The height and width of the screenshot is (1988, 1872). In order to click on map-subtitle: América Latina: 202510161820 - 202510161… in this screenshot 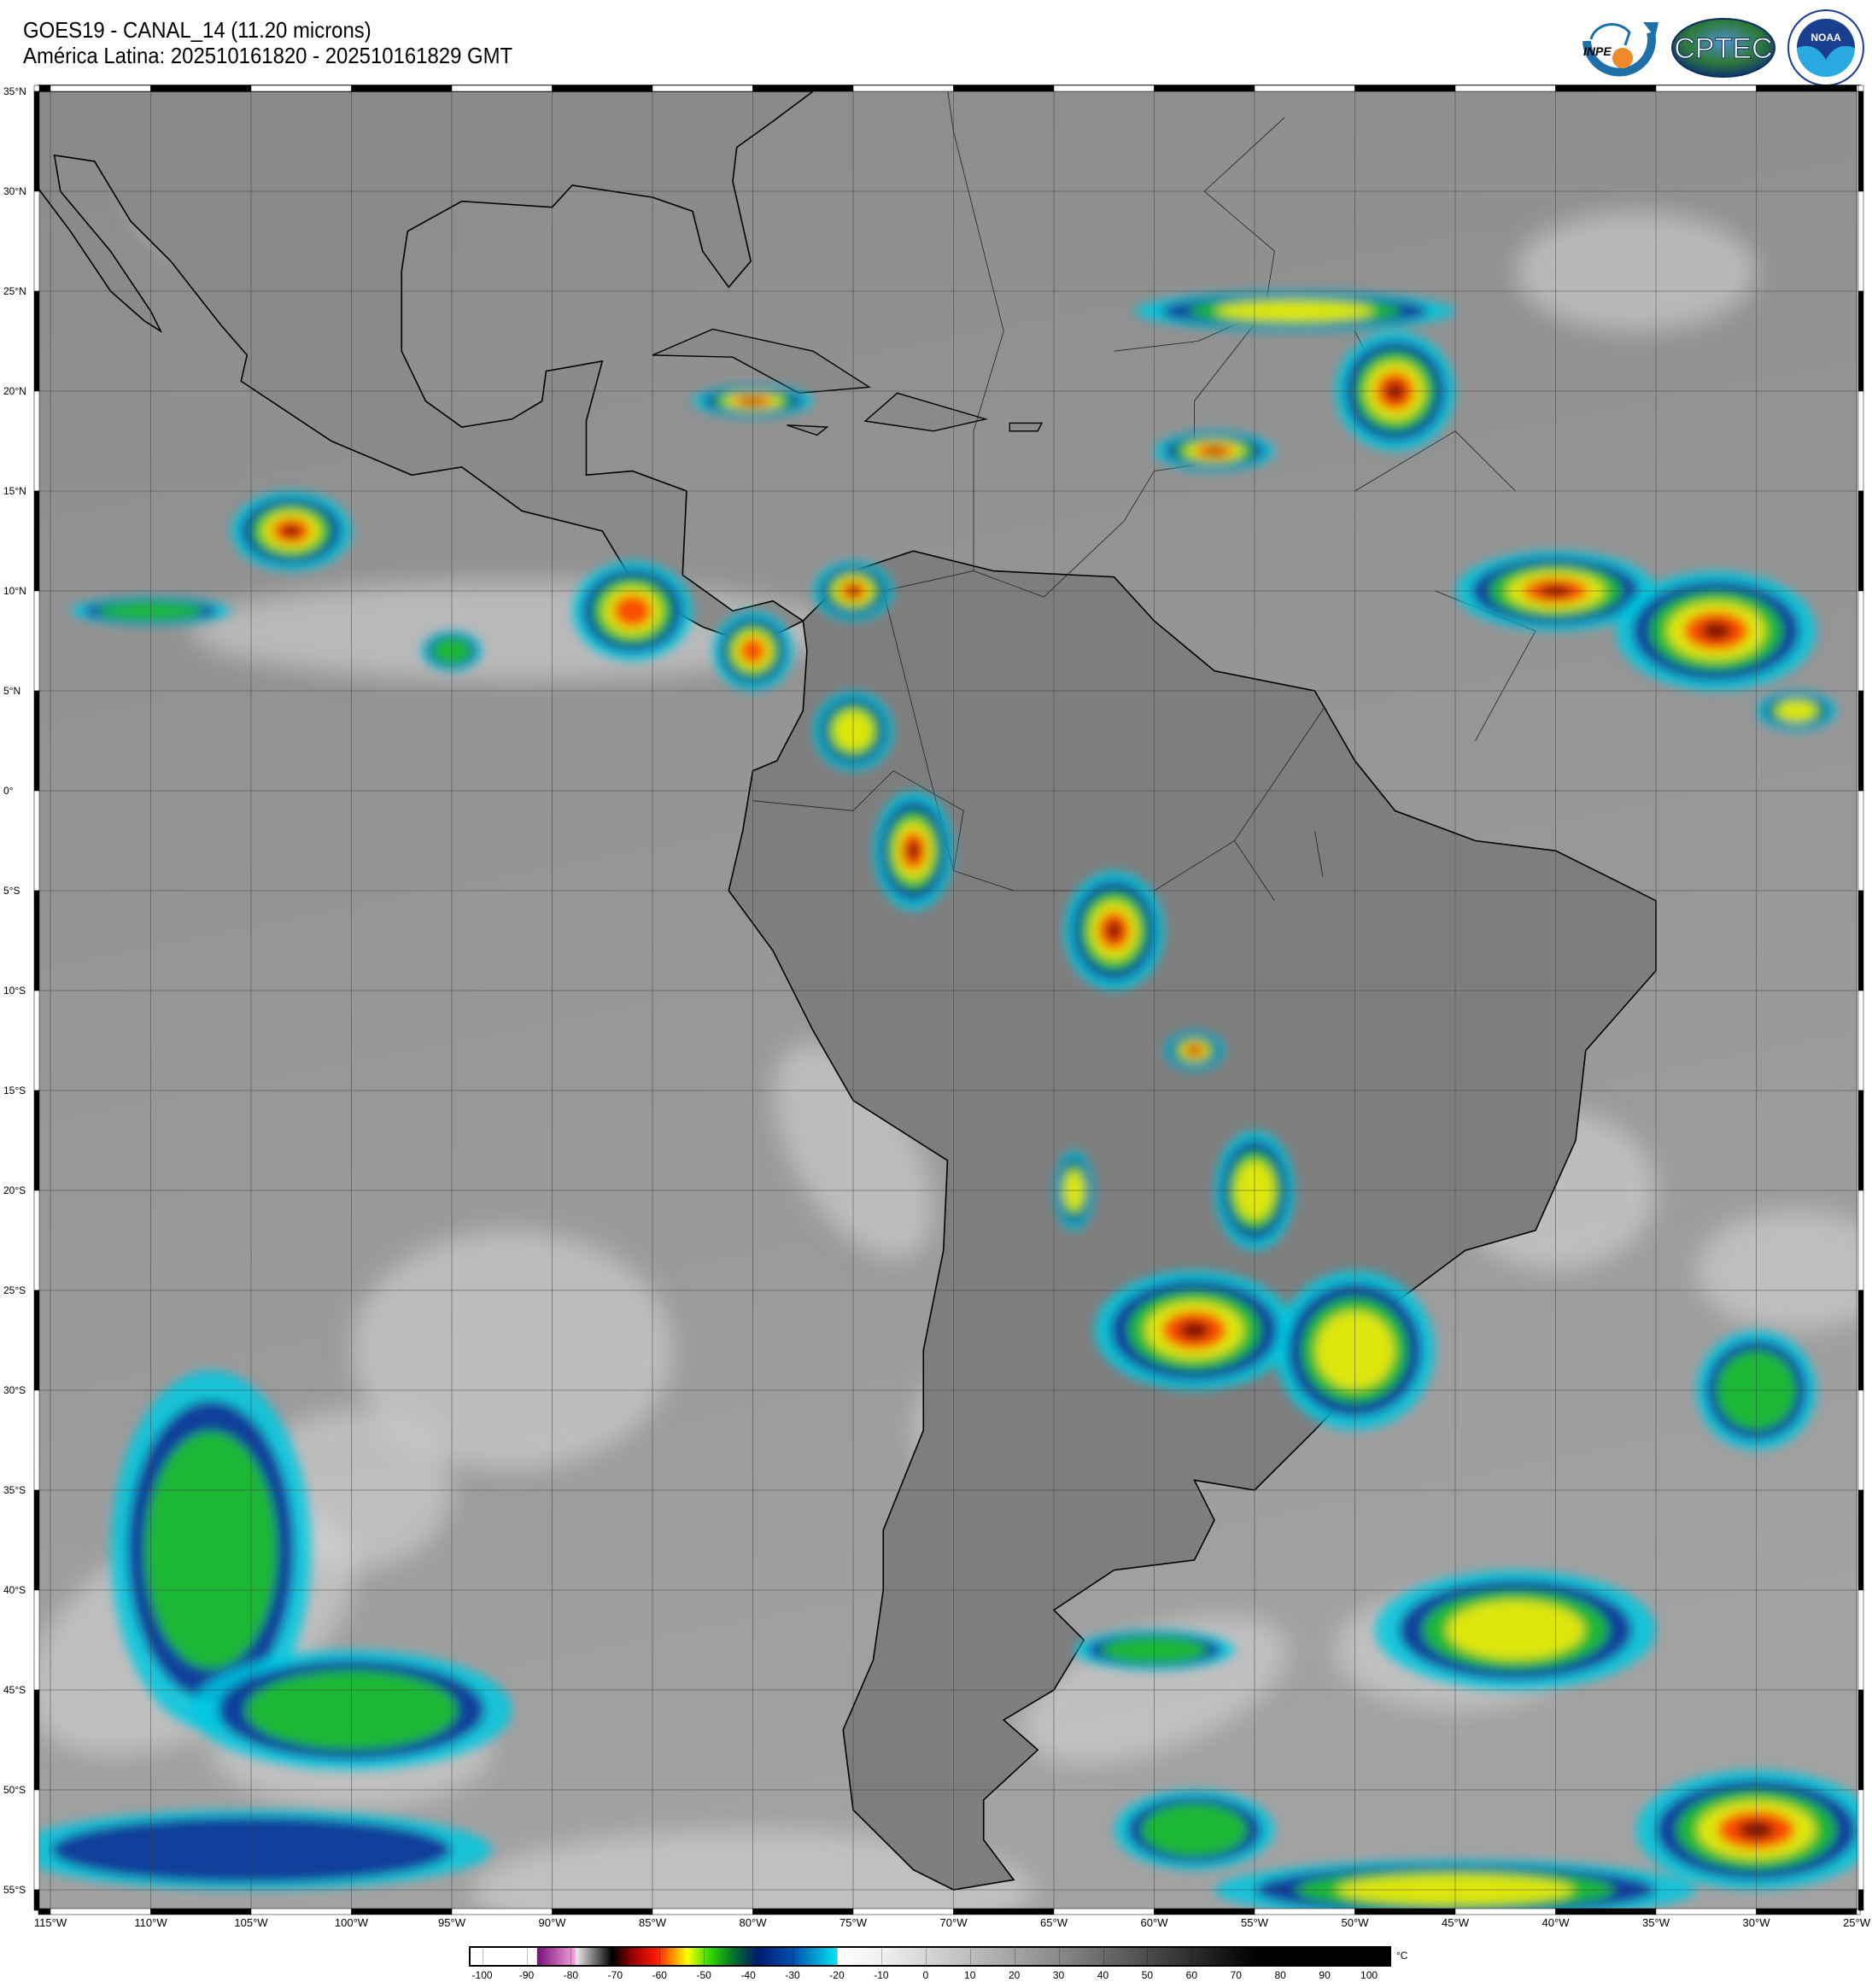, I will do `click(268, 55)`.